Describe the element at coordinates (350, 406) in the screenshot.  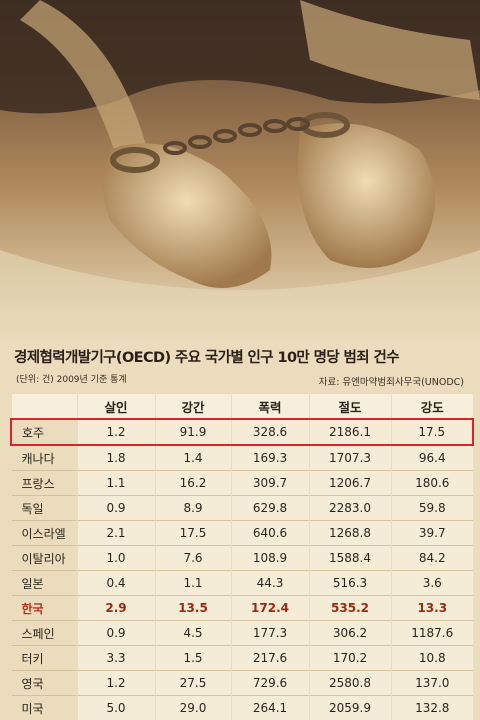
I see `column-header: 절도` at that location.